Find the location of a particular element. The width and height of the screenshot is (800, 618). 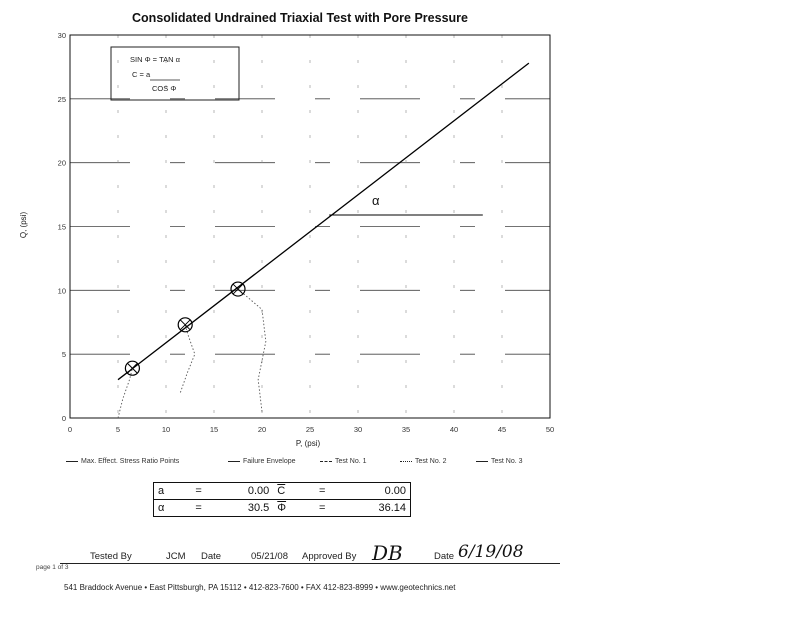

y-tick-label-0: 0 is located at coordinates (64, 418).